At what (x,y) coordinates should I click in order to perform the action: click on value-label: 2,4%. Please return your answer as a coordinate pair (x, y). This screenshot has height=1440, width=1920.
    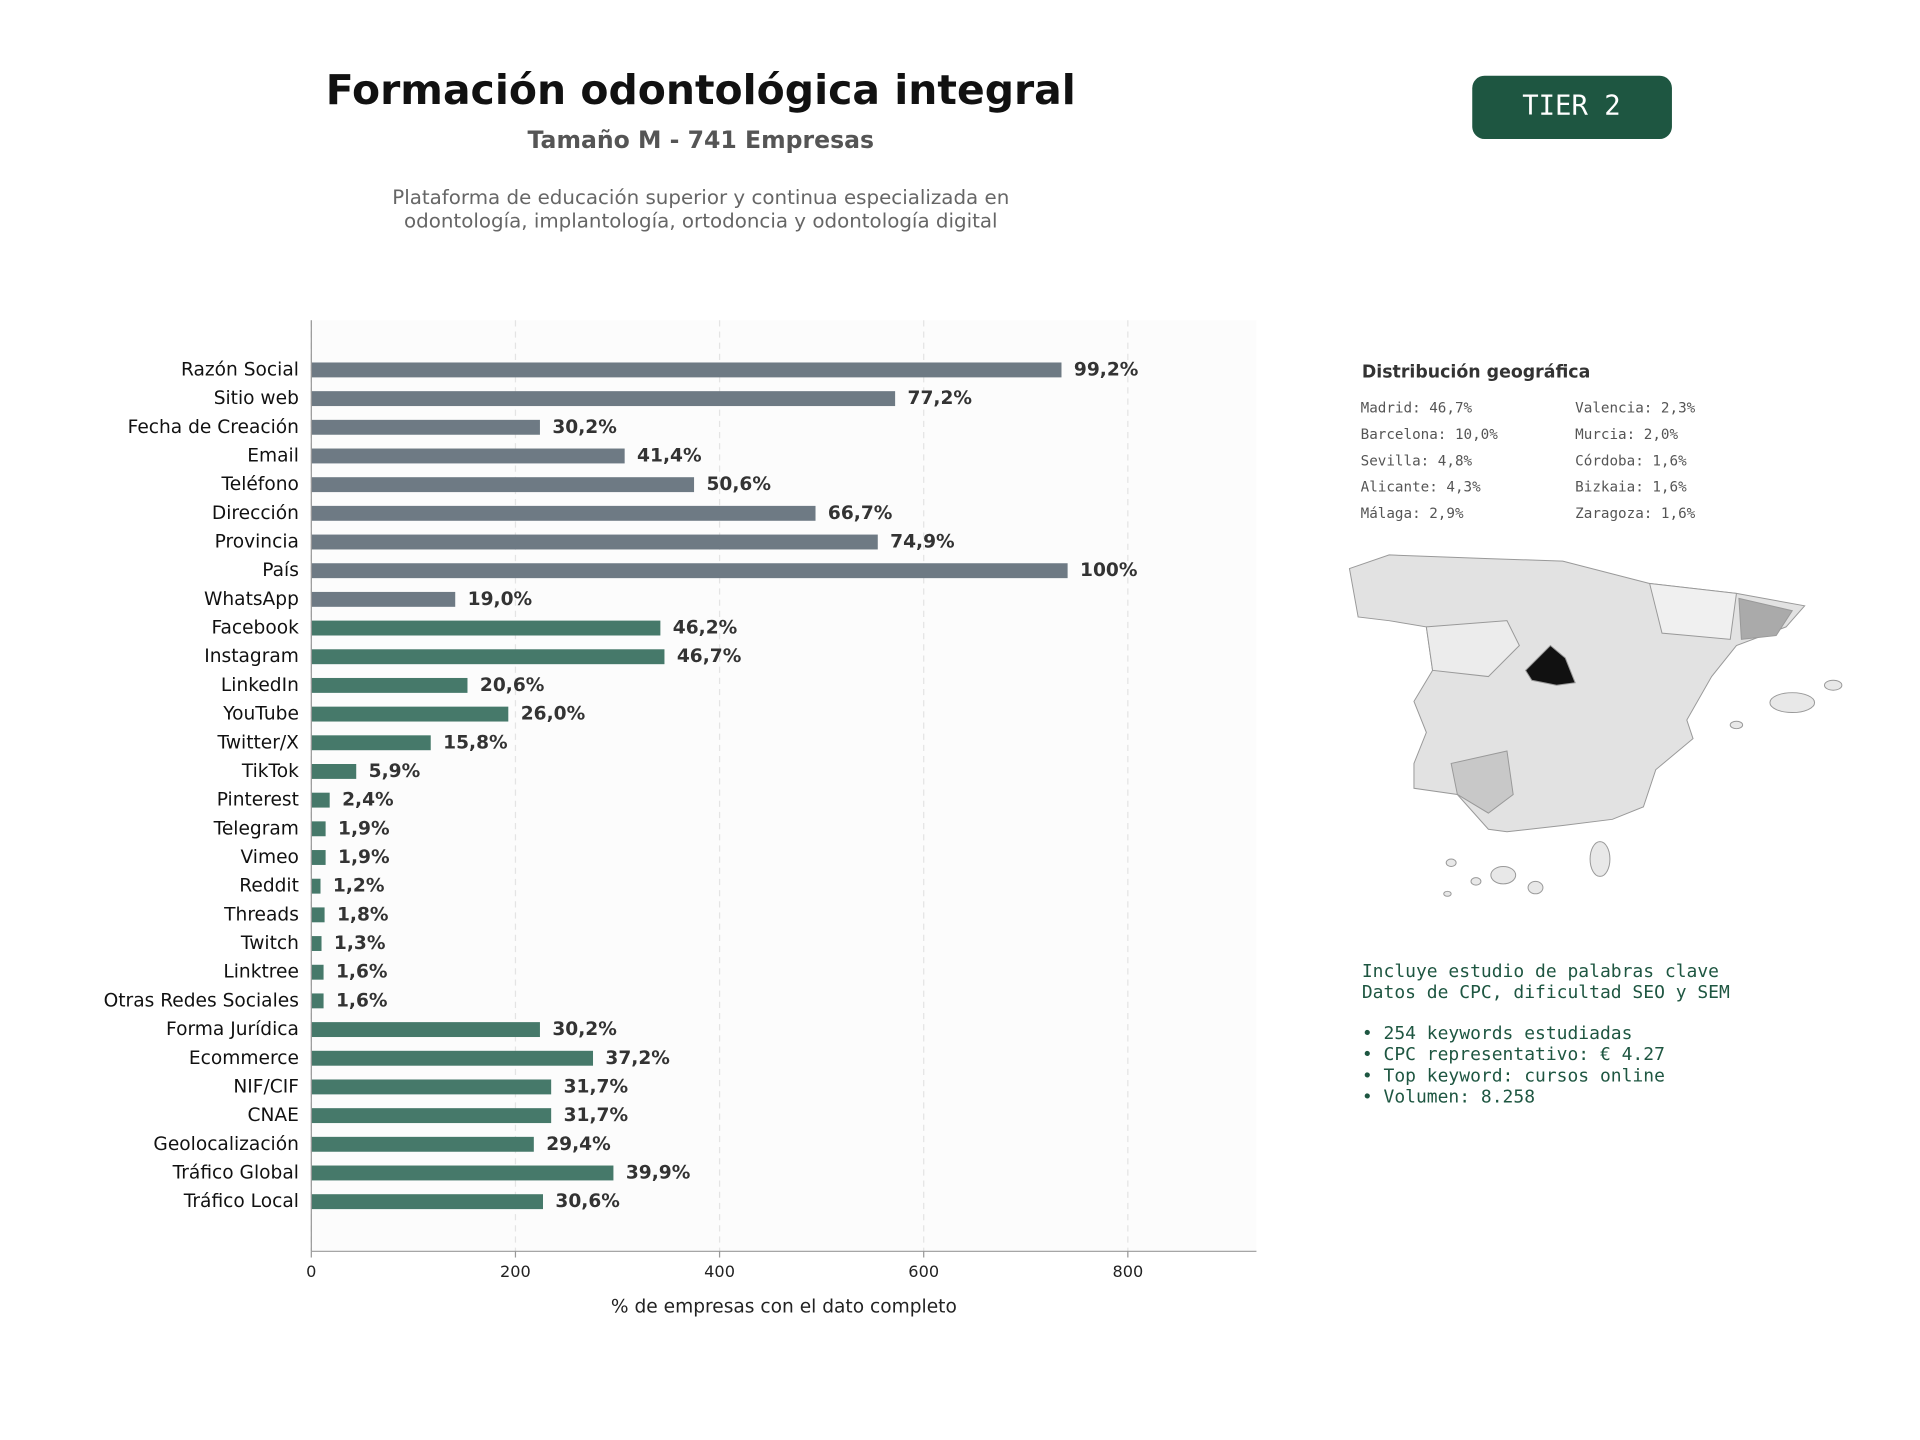
    Looking at the image, I should click on (368, 800).